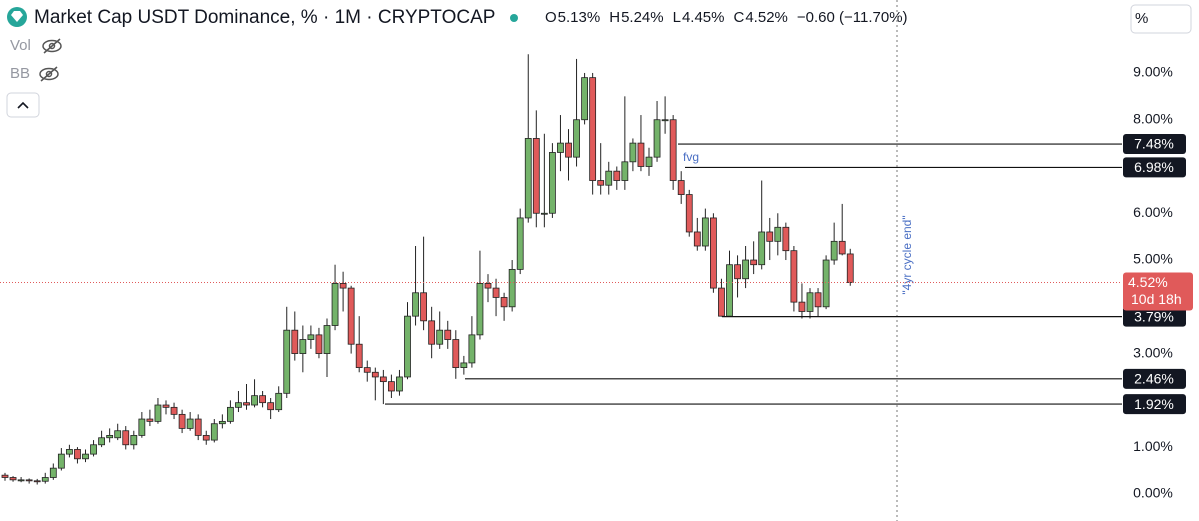  I want to click on y-tick-label: 8.00%, so click(1153, 118).